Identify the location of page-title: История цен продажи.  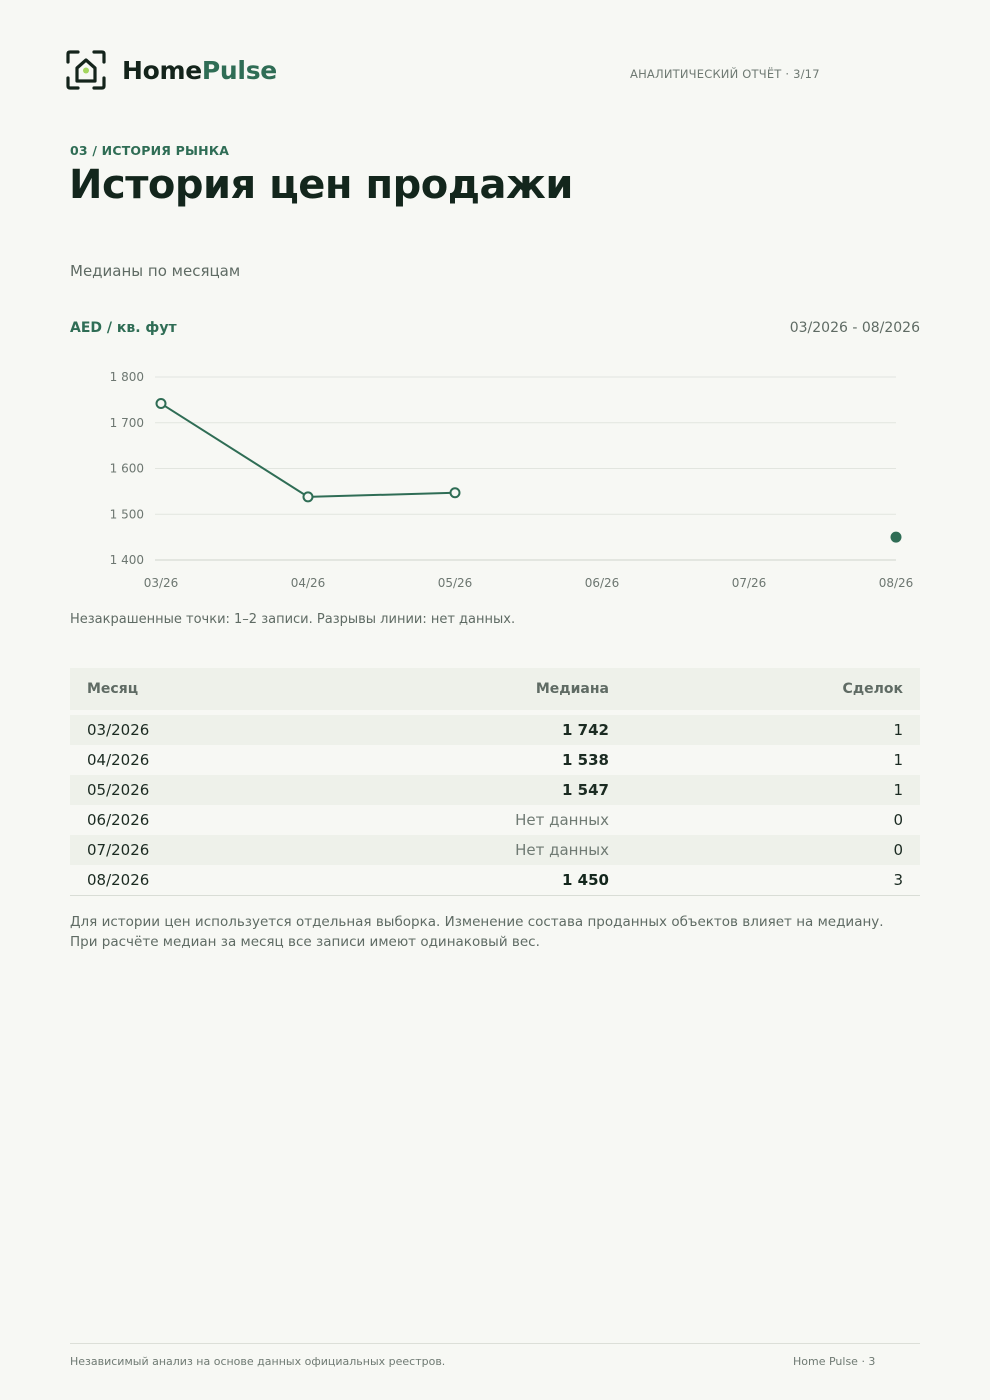
(321, 185).